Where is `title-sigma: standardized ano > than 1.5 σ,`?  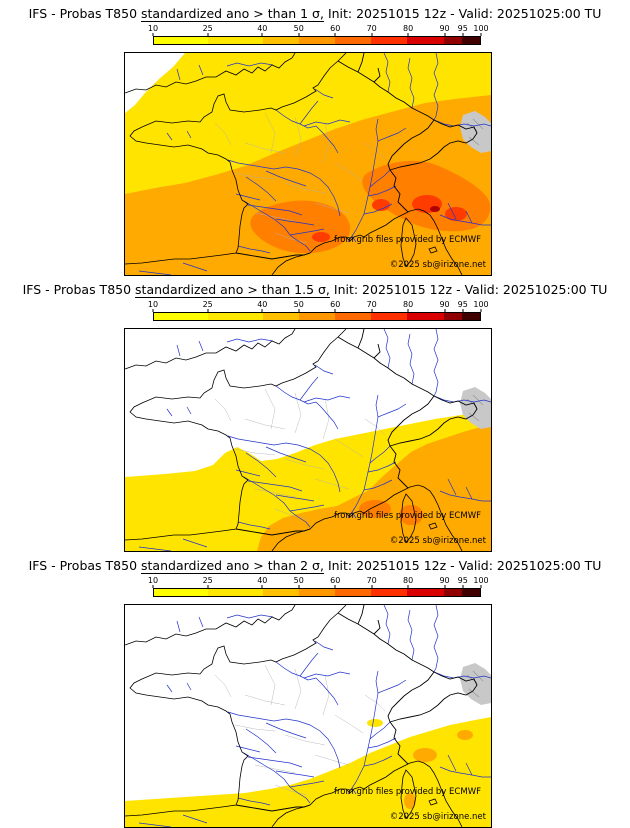
title-sigma: standardized ano > than 1.5 σ, is located at coordinates (232, 289).